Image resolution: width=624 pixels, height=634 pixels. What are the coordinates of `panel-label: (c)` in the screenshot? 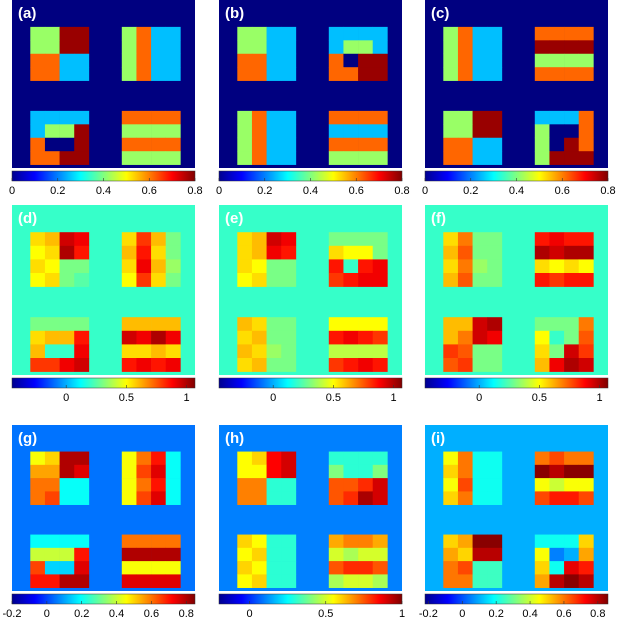 It's located at (440, 13).